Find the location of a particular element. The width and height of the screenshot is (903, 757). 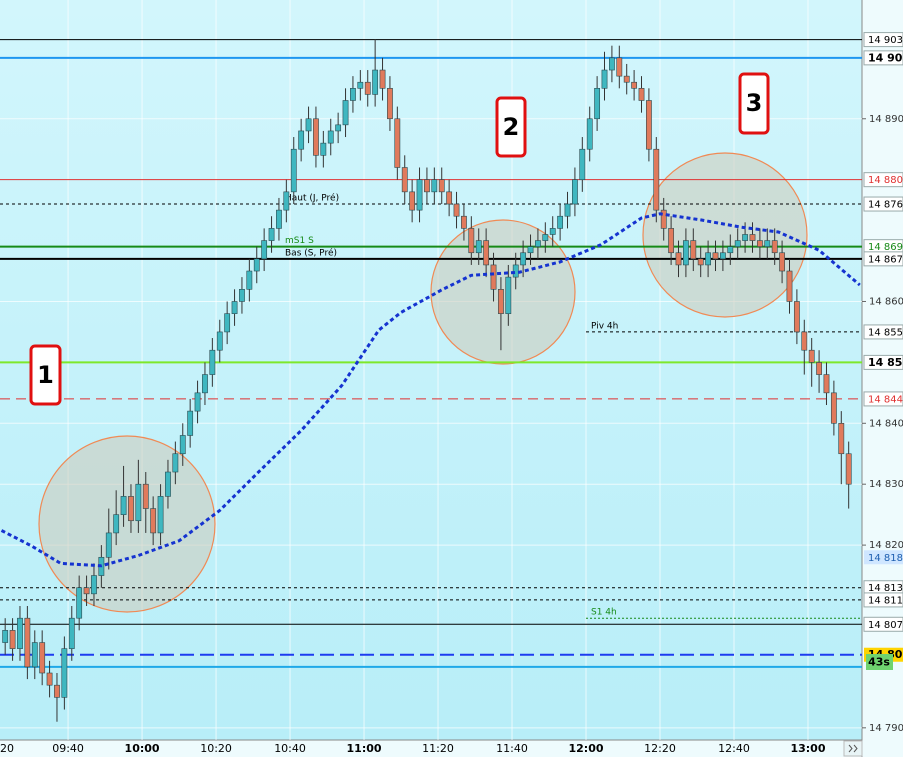

y-tick-label: 14 830 is located at coordinates (886, 484).